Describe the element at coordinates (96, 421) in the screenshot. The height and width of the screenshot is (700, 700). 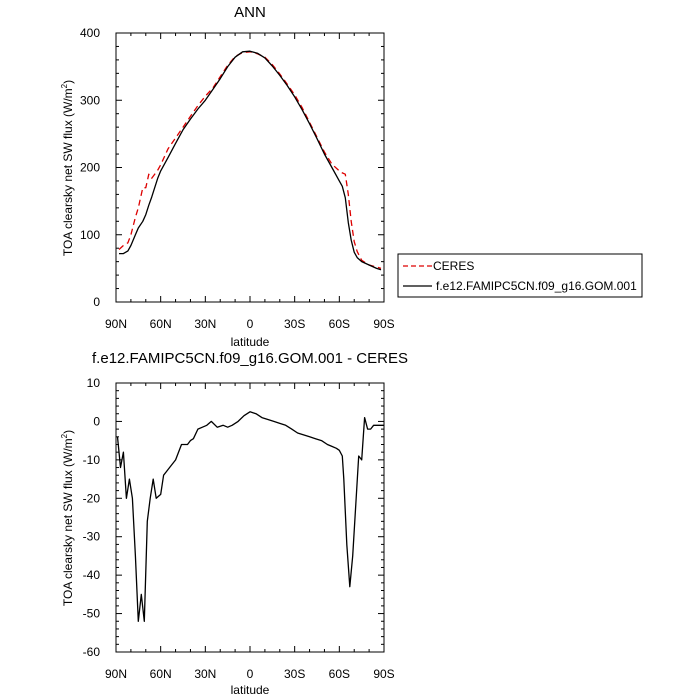
I see `bottom-y-tick-label: 0` at that location.